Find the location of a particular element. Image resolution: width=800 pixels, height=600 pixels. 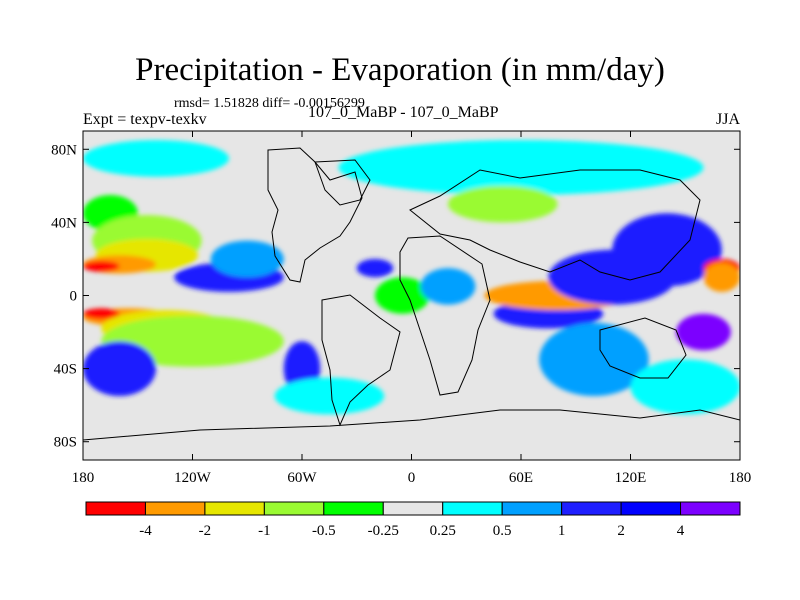

colorbar-label: 2 is located at coordinates (621, 531).